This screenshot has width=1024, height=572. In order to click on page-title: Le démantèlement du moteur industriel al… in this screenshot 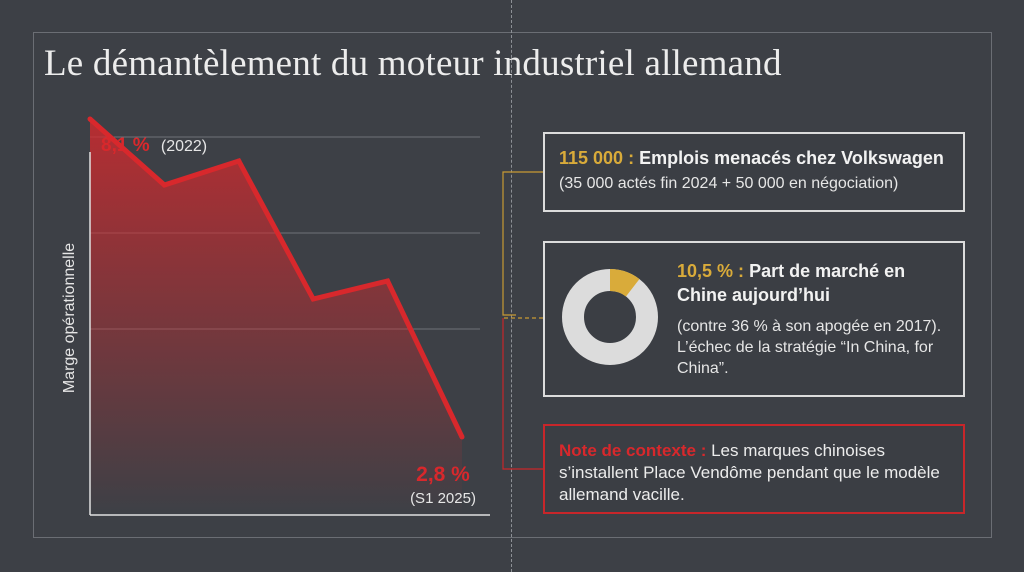, I will do `click(413, 63)`.